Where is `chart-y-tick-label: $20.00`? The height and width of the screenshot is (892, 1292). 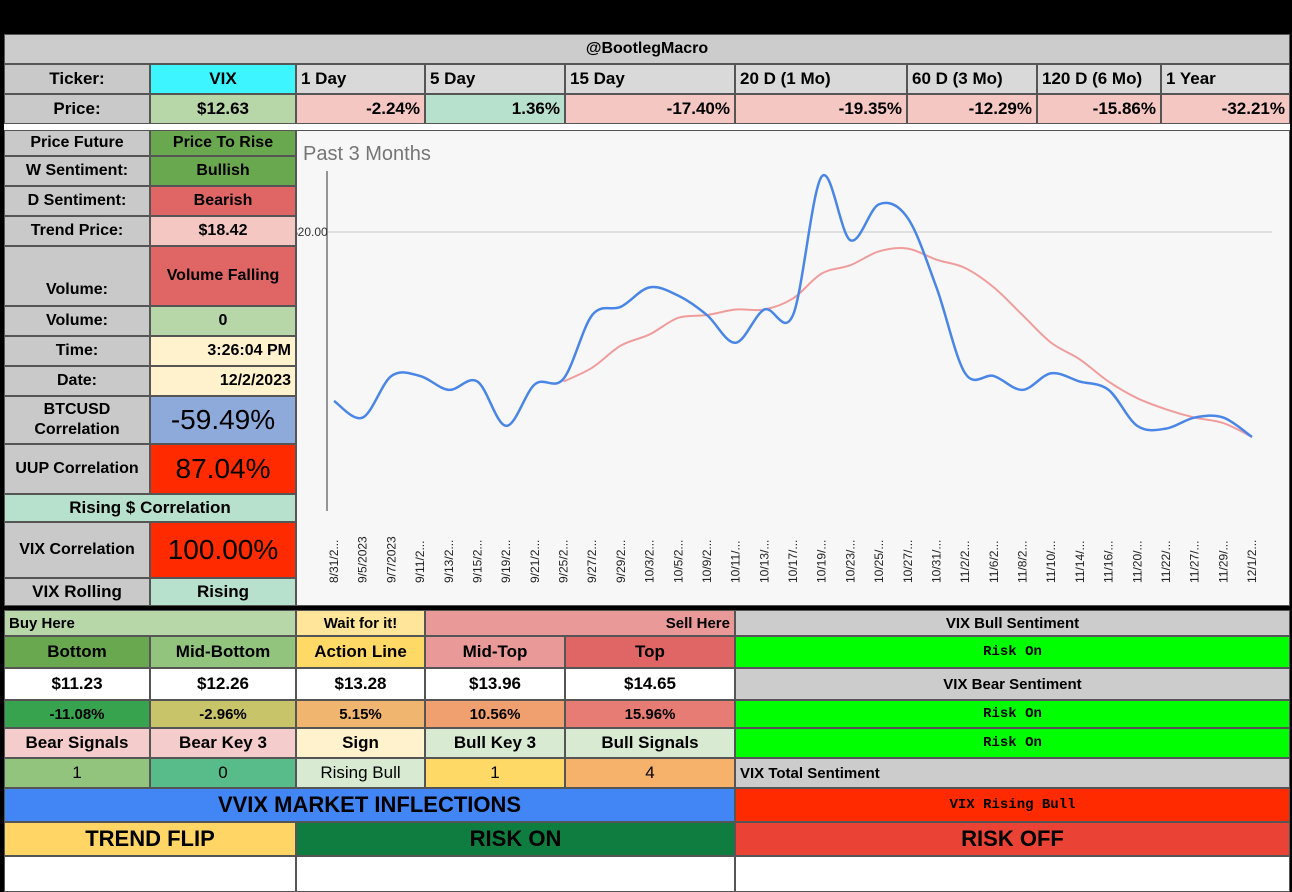
chart-y-tick-label: $20.00 is located at coordinates (312, 232).